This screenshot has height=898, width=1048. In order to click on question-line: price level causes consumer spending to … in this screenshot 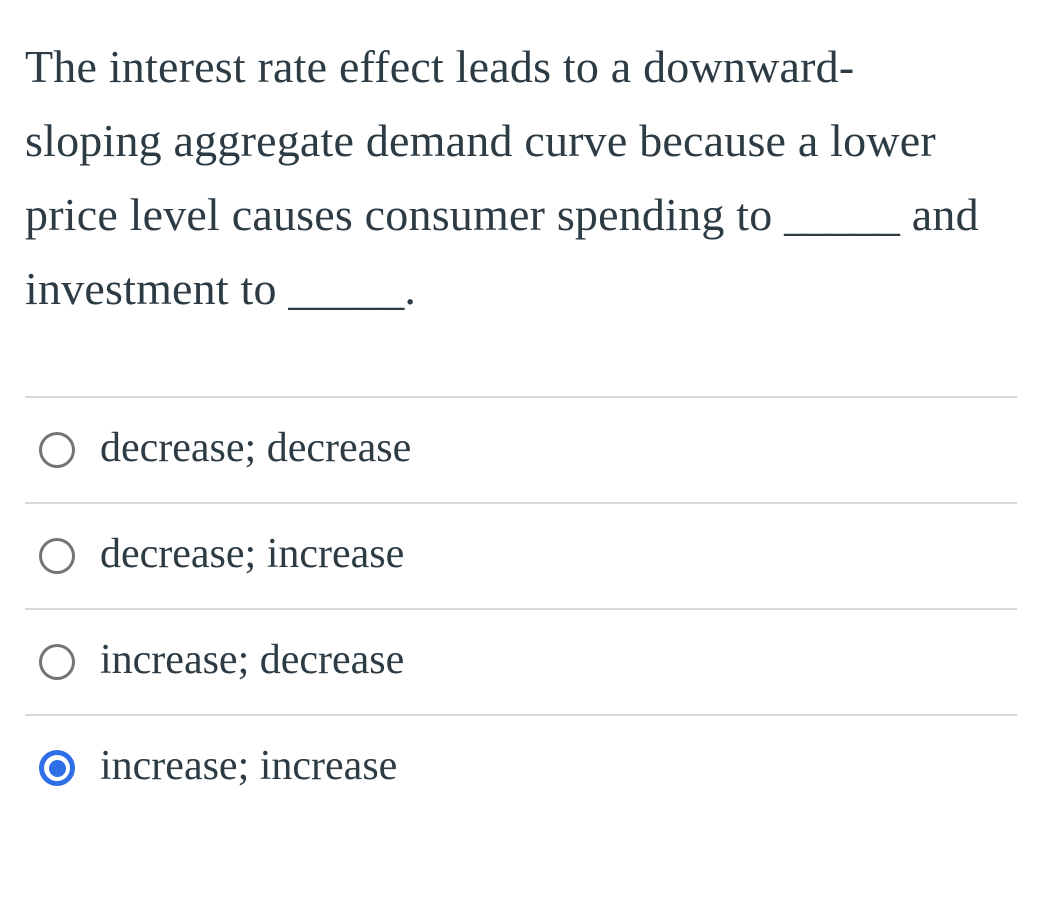, I will do `click(502, 214)`.